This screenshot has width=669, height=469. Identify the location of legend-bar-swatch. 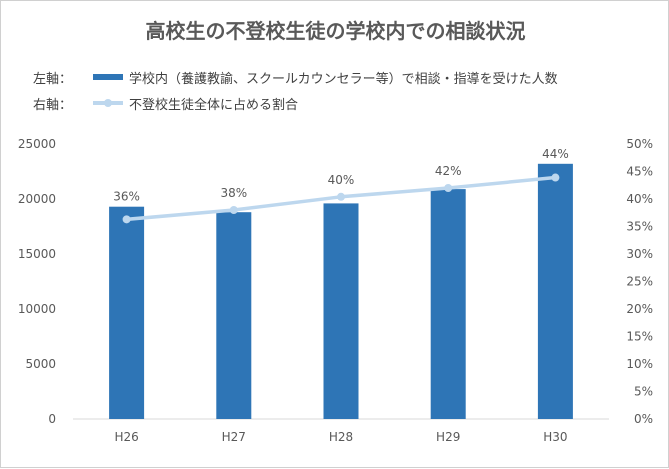
(108, 77).